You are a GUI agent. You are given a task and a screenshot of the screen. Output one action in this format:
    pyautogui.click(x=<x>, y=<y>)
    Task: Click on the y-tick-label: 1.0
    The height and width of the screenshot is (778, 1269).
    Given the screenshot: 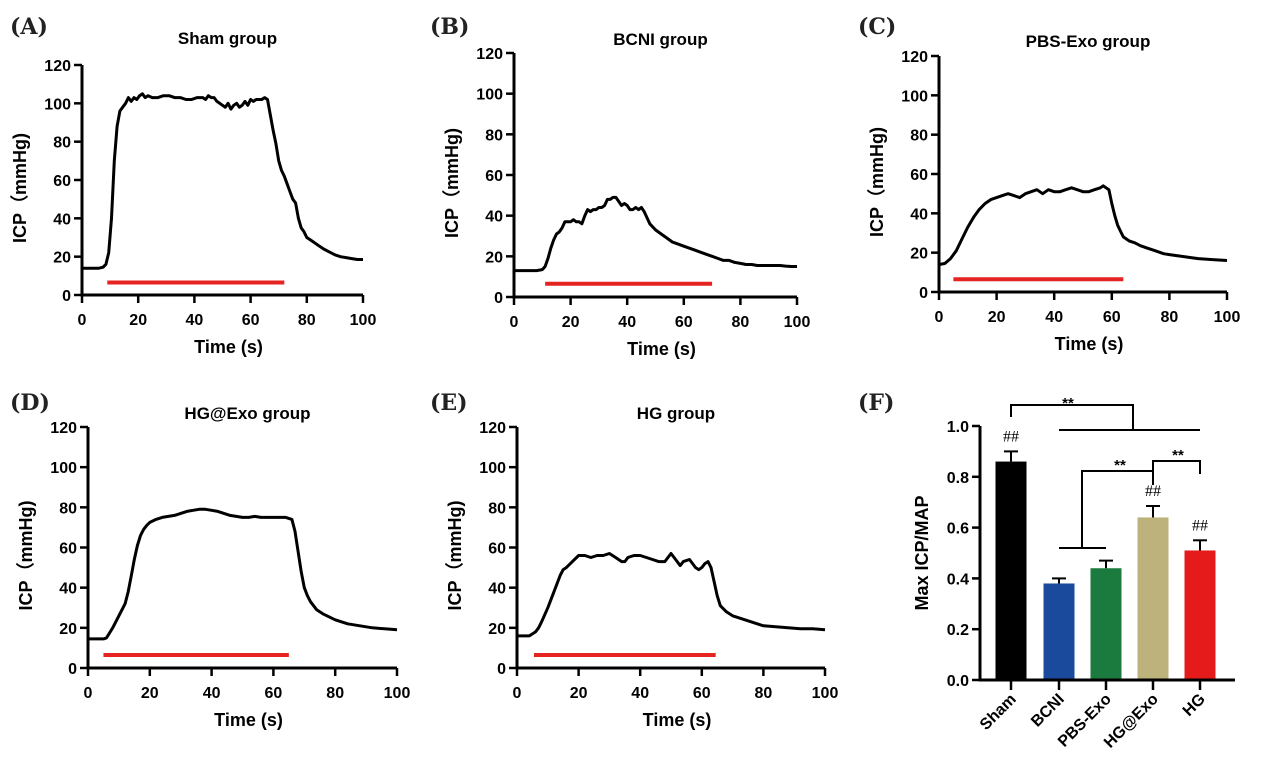 What is the action you would take?
    pyautogui.click(x=958, y=427)
    